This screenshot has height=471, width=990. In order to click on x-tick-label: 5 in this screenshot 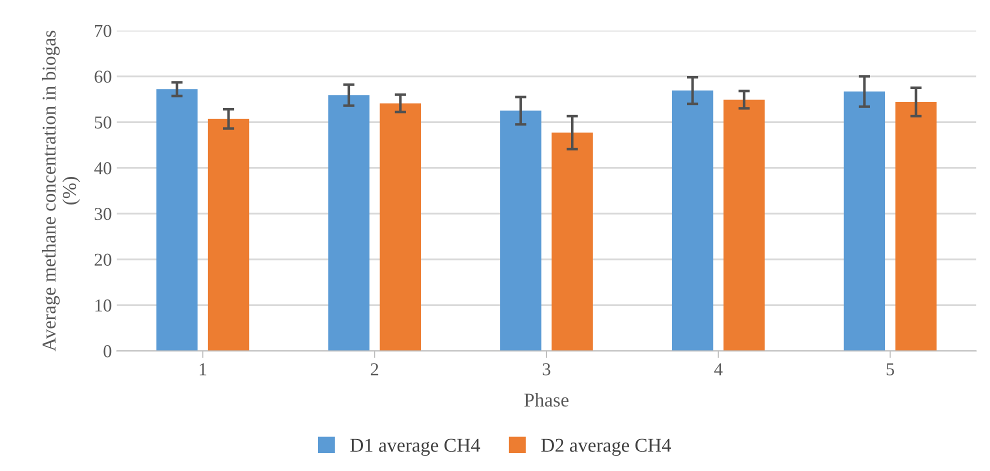, I will do `click(890, 369)`.